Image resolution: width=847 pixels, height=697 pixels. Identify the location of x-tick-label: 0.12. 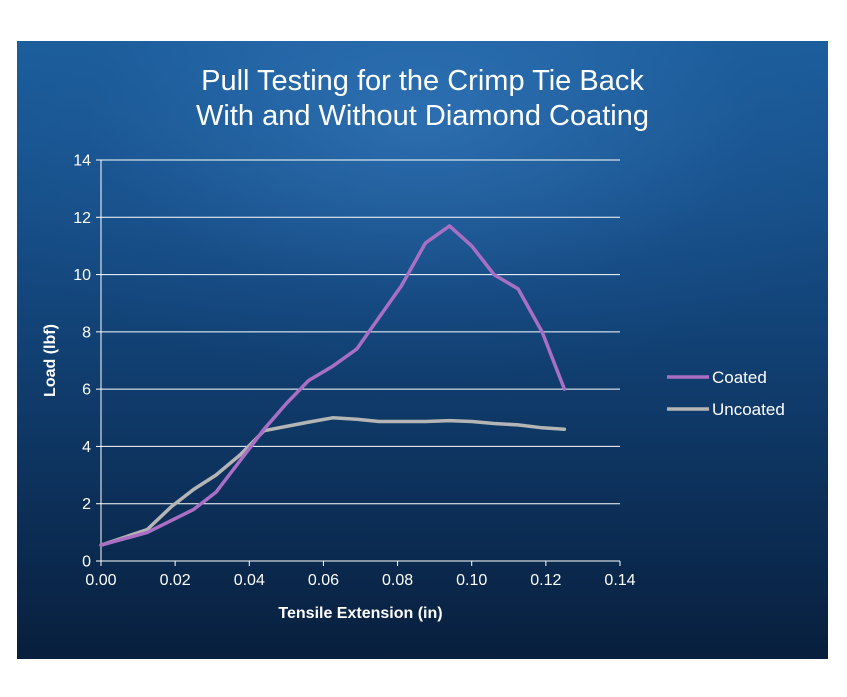
(545, 580).